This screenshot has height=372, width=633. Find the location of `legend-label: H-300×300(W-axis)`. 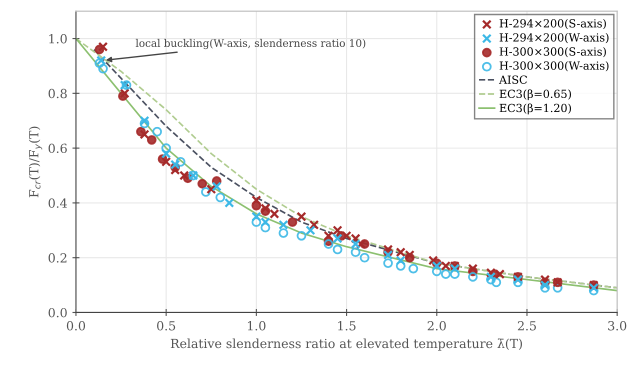

legend-label: H-300×300(W-axis) is located at coordinates (554, 66).